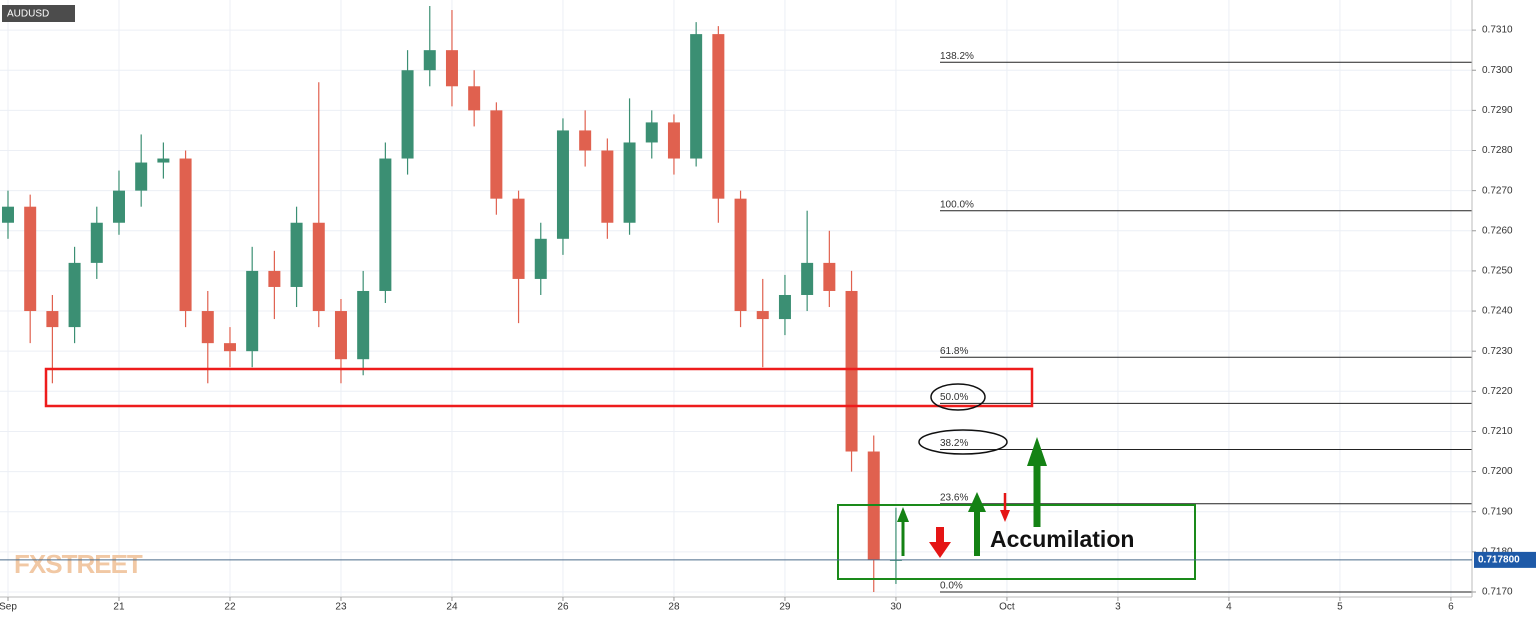  I want to click on y-tick-label: 0.7280, so click(1497, 150).